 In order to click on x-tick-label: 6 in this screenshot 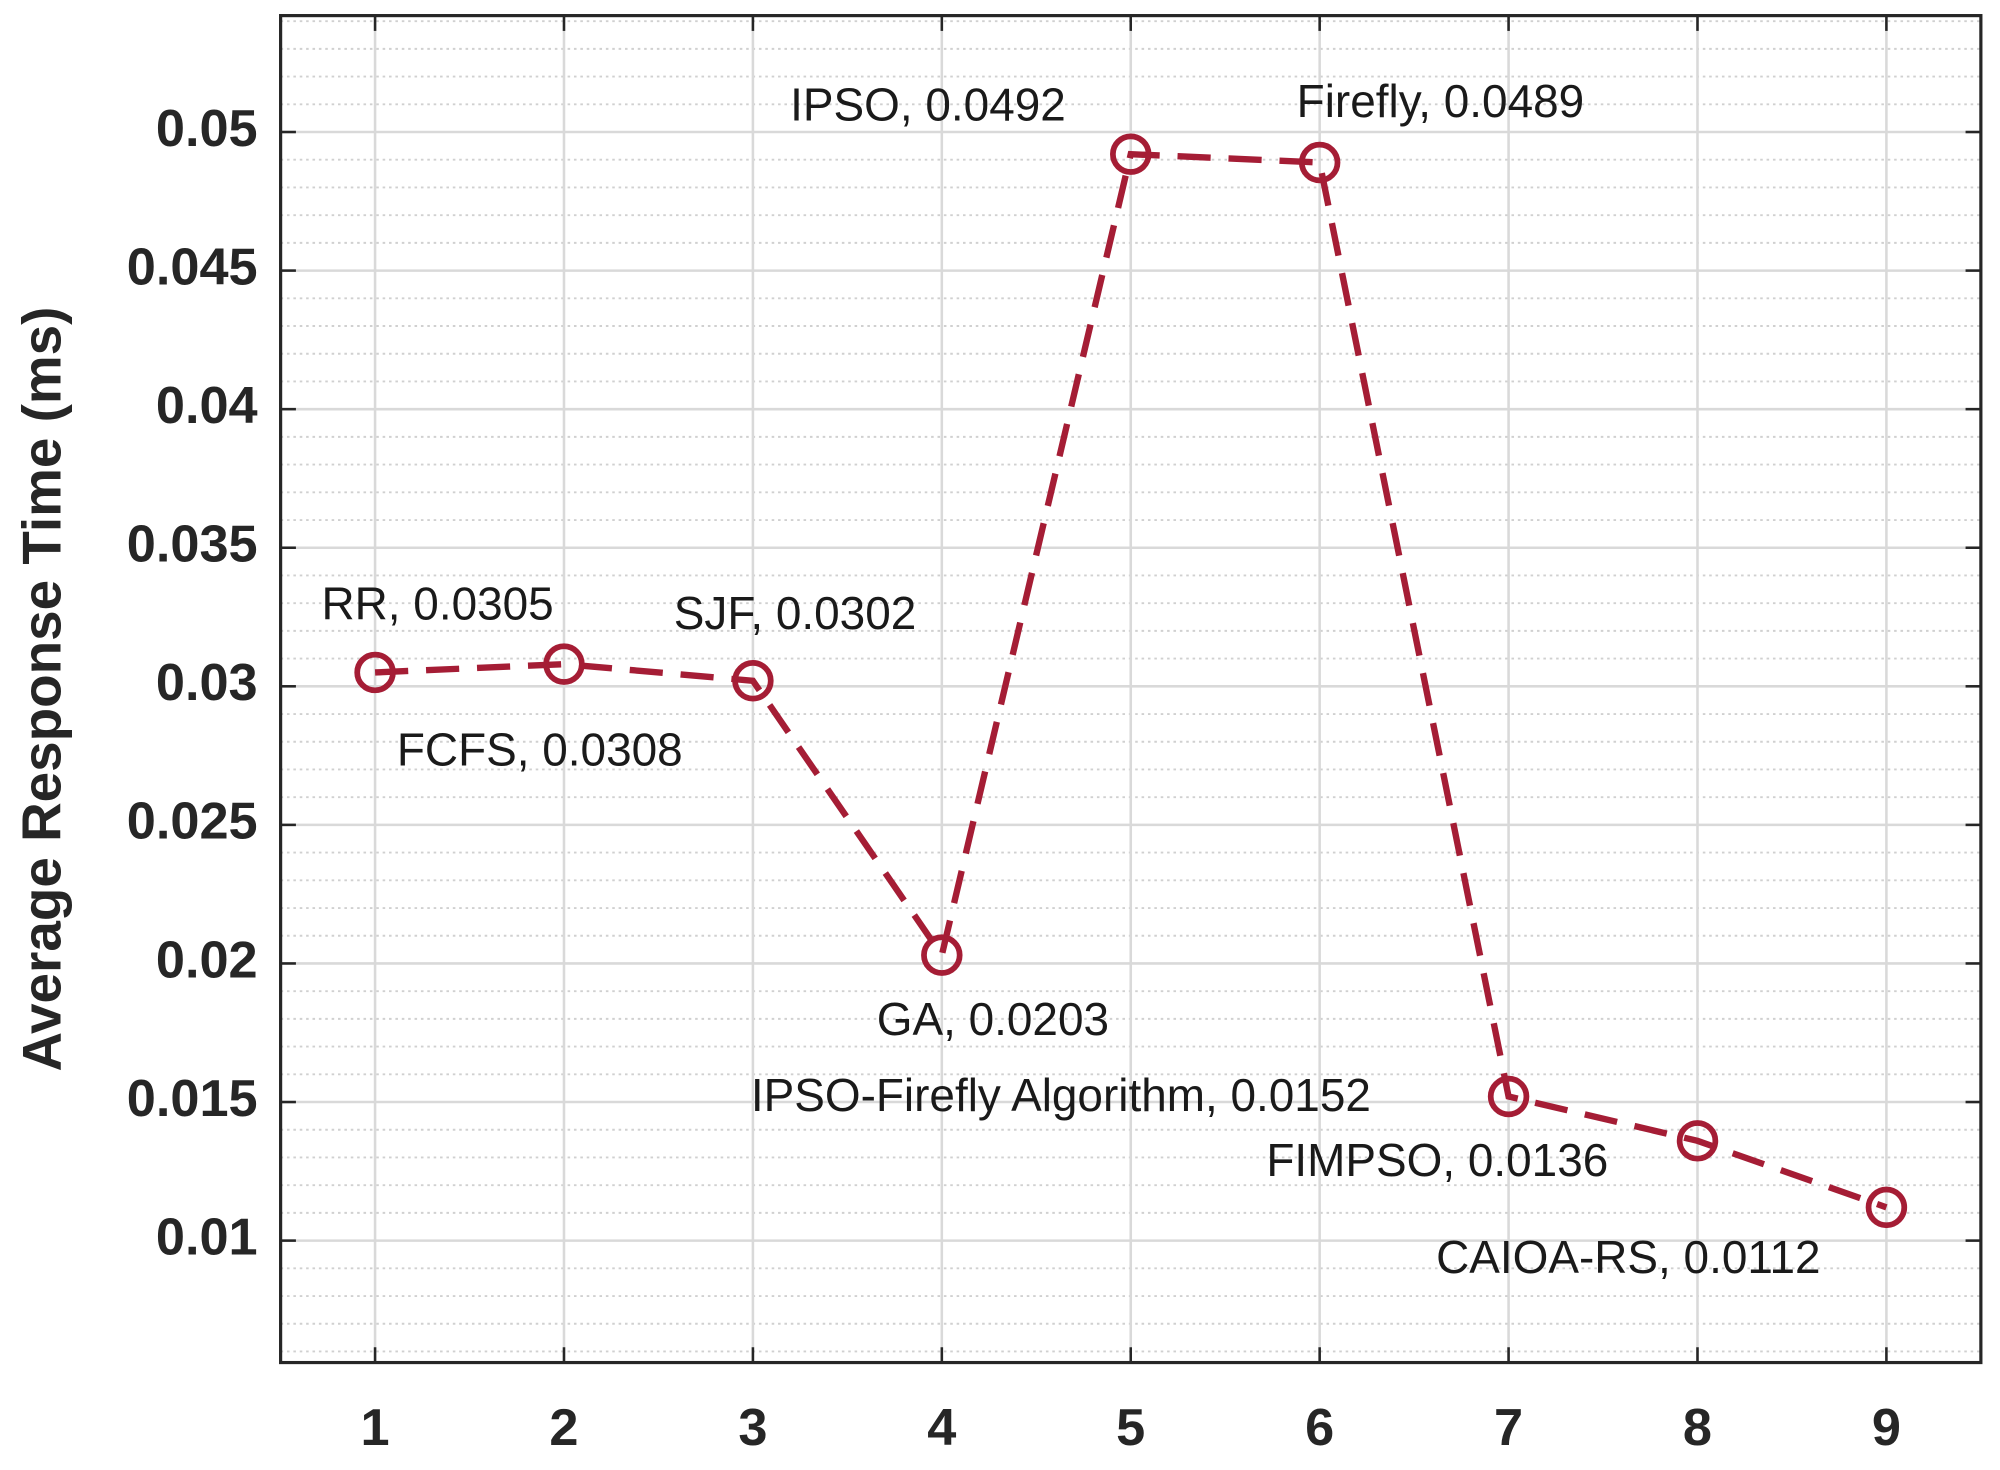, I will do `click(1319, 1428)`.